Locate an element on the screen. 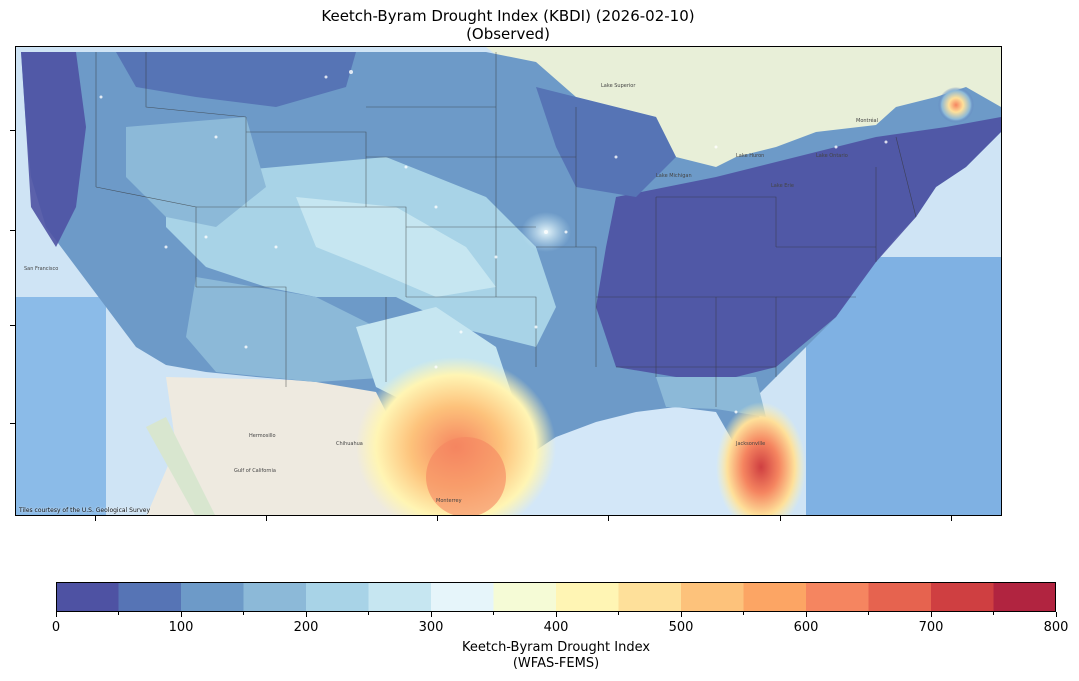 Image resolution: width=1079 pixels, height=681 pixels. label-lake-ontario: Lake Ontario is located at coordinates (832, 156).